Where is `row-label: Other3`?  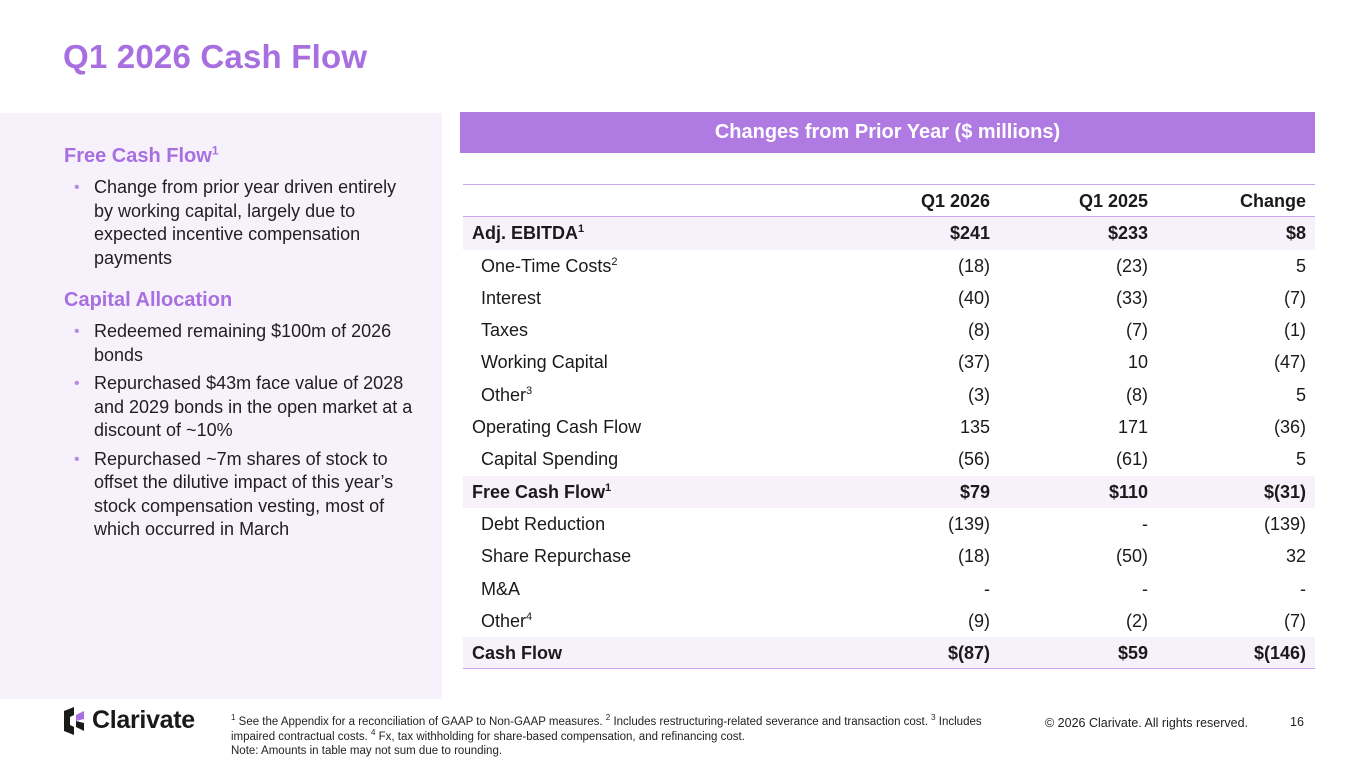 row-label: Other3 is located at coordinates (506, 395).